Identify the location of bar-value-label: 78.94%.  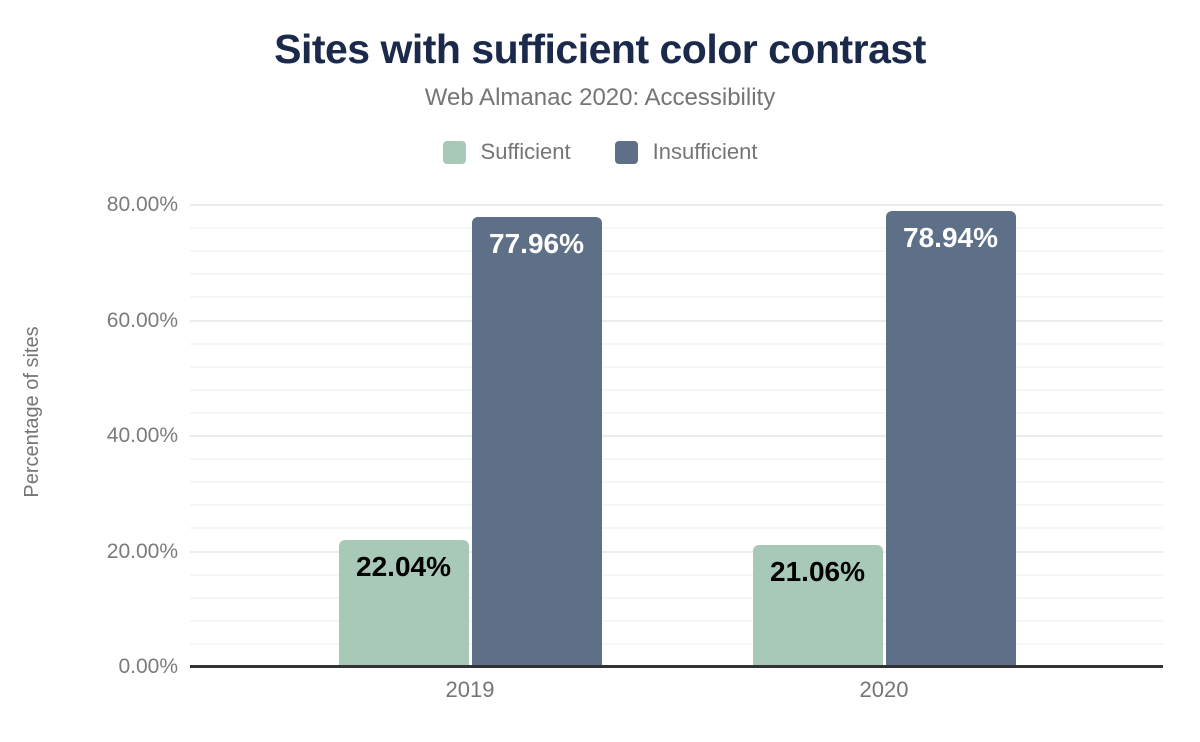
(950, 238).